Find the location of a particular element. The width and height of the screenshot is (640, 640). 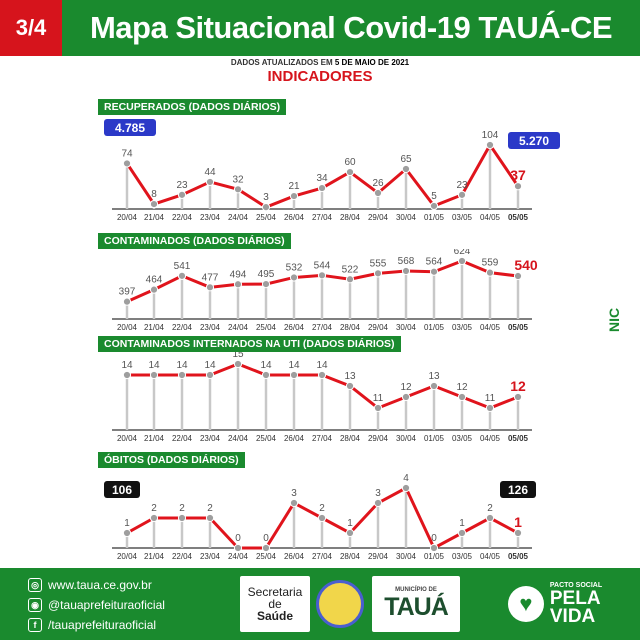

data-label-21/04: 464 is located at coordinates (154, 280).